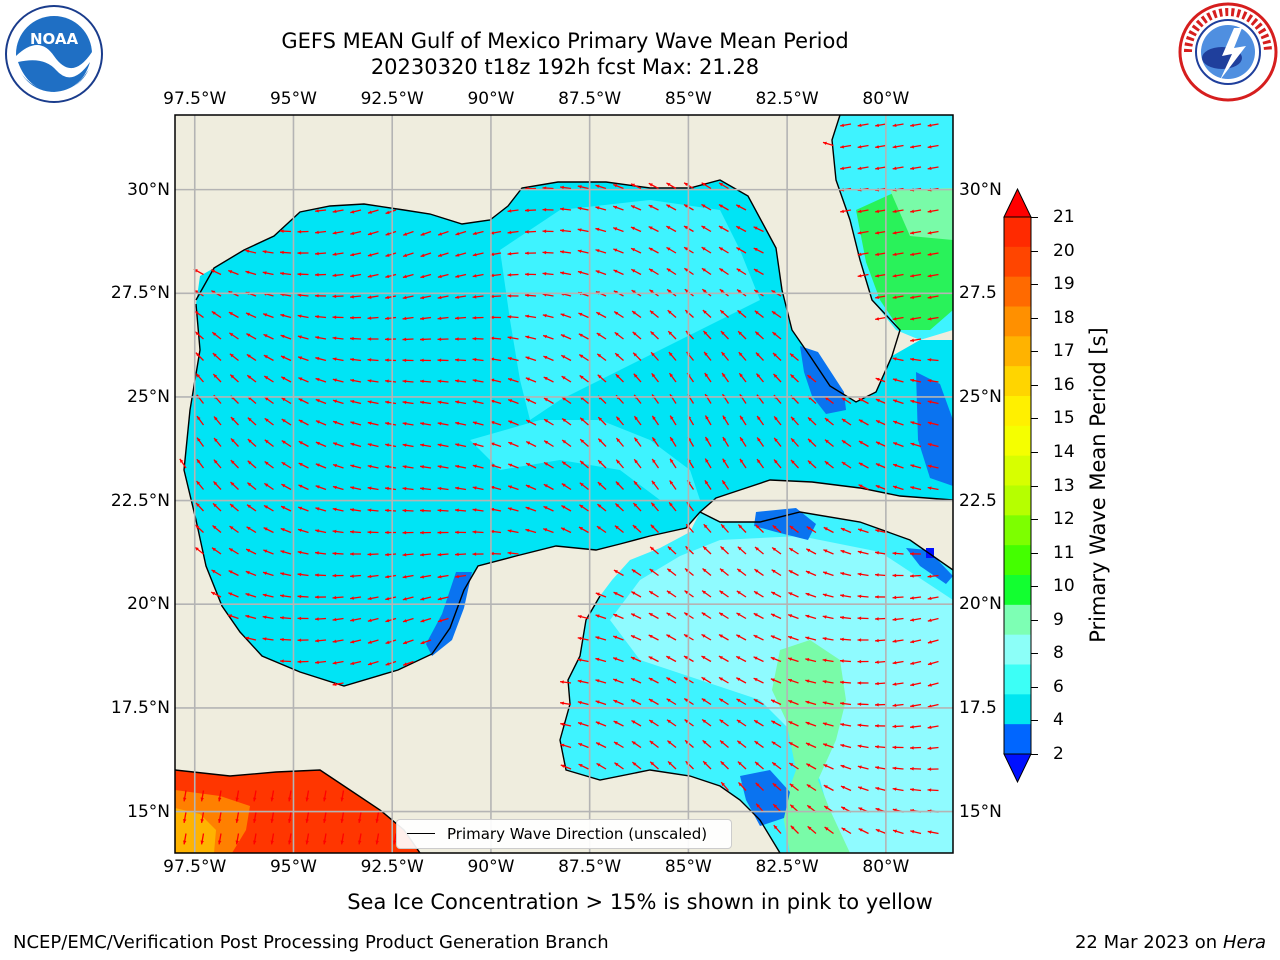 This screenshot has height=960, width=1280. What do you see at coordinates (293, 867) in the screenshot?
I see `lon-label-bottom: 95°W` at bounding box center [293, 867].